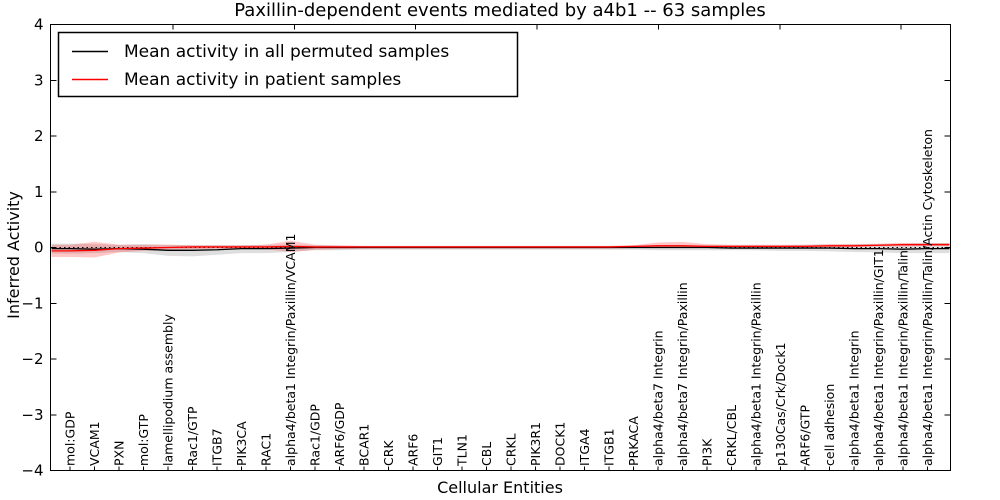 The width and height of the screenshot is (1000, 500). What do you see at coordinates (707, 452) in the screenshot?
I see `x-category-label: PI3K` at bounding box center [707, 452].